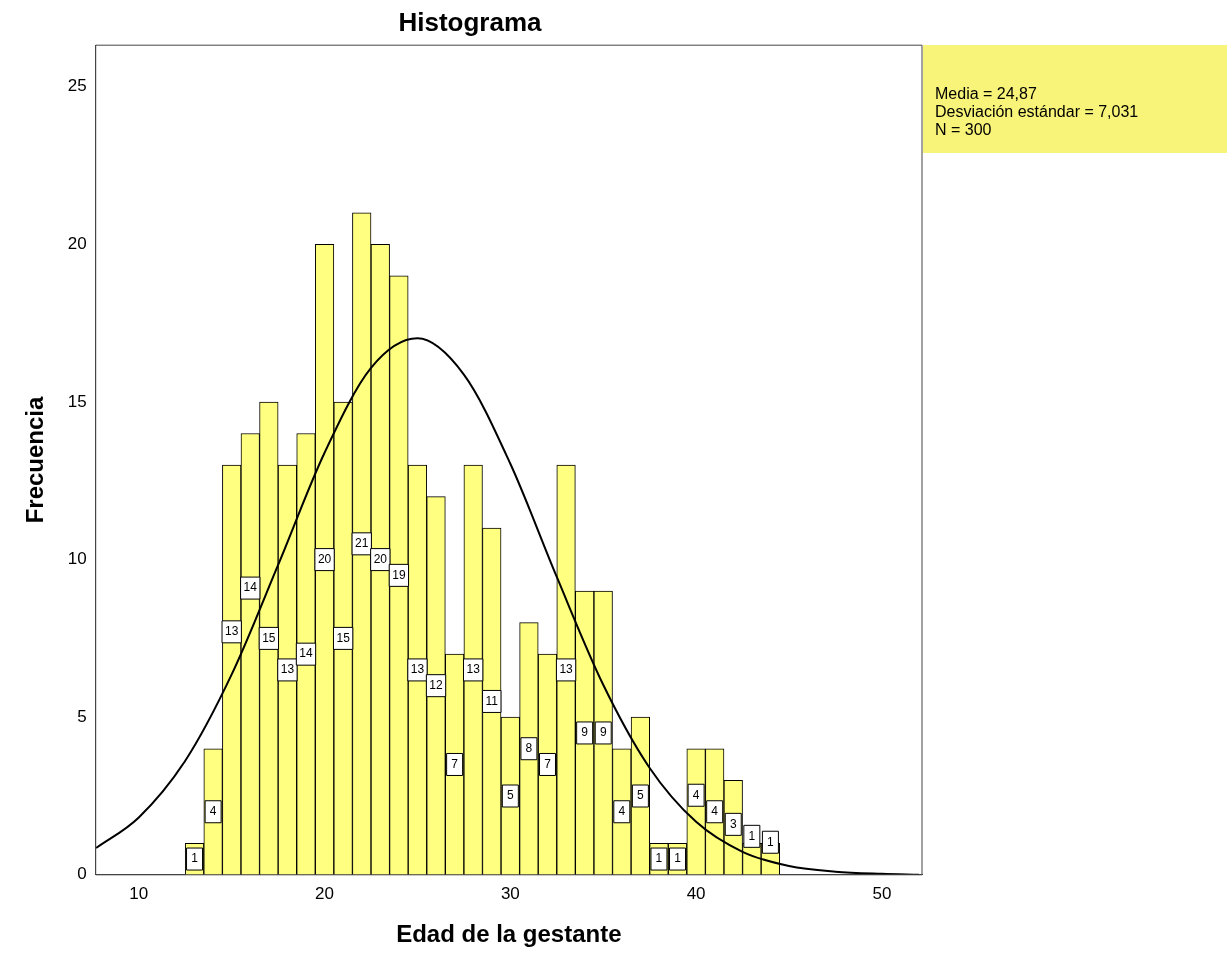  What do you see at coordinates (470, 21) in the screenshot?
I see `chart-title: Histograma` at bounding box center [470, 21].